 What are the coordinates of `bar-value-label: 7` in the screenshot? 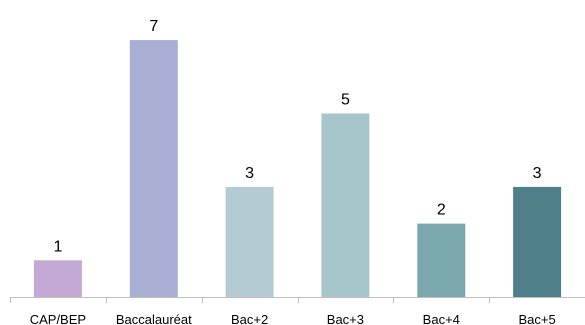 It's located at (153, 26).